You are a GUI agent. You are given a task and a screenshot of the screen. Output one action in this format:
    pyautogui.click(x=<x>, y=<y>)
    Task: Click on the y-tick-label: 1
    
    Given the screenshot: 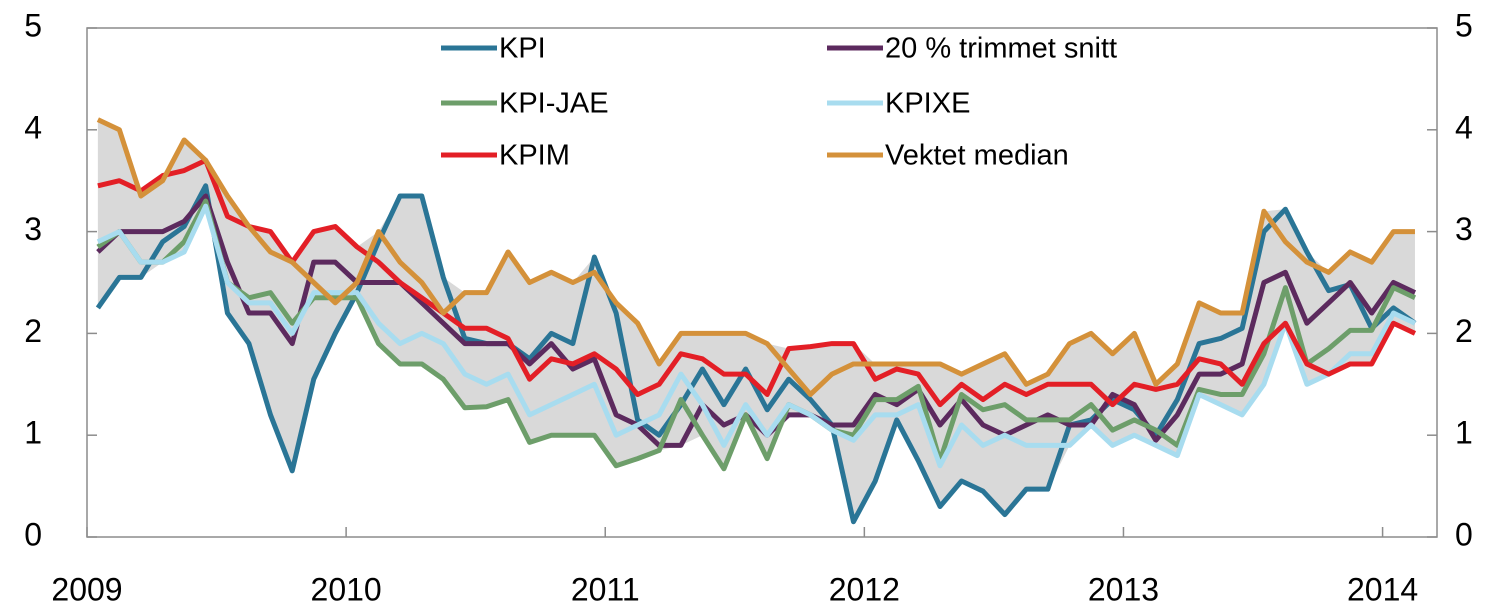 What is the action you would take?
    pyautogui.click(x=33, y=433)
    